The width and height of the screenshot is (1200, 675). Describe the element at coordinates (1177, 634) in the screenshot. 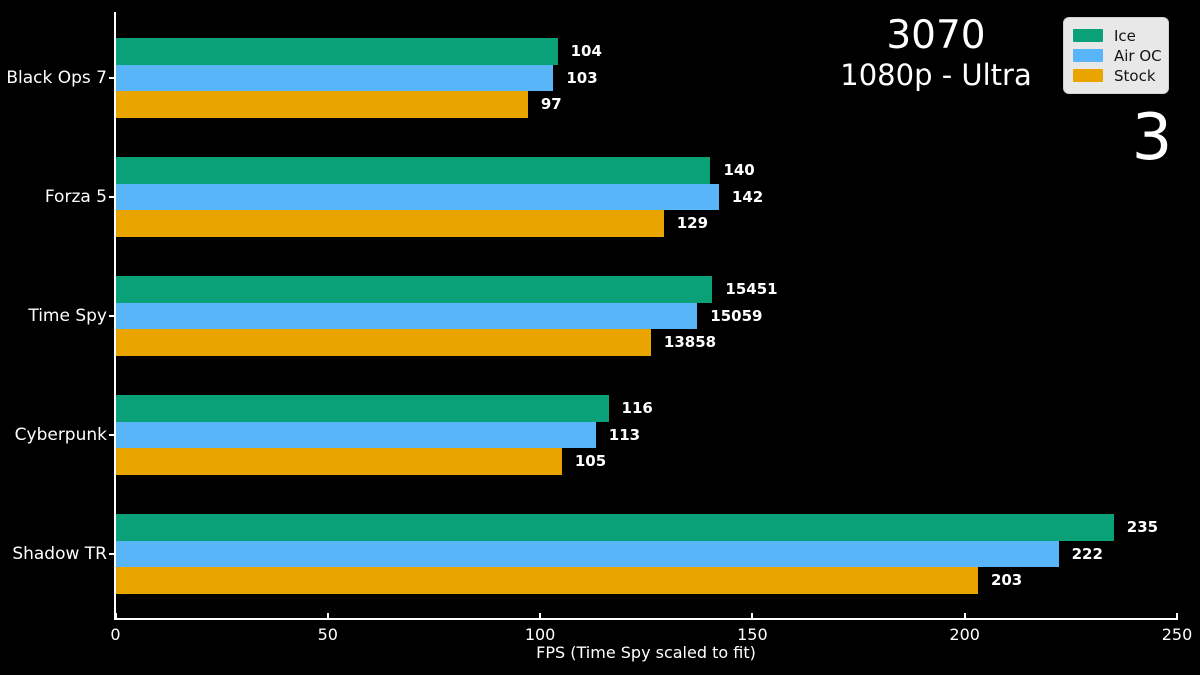

I see `x-tick-label: 250` at that location.